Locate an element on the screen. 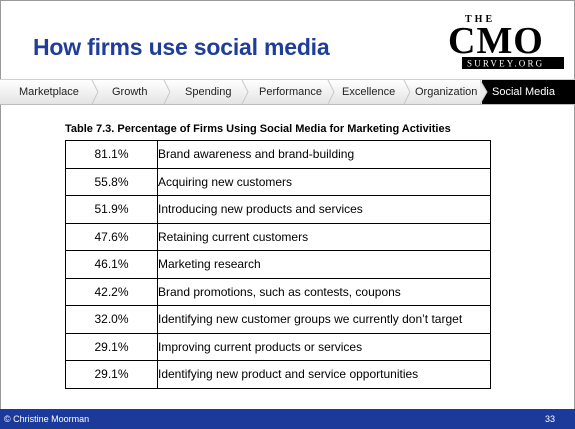 The width and height of the screenshot is (575, 429). table-row: 47.6% Retaining current customers is located at coordinates (278, 236).